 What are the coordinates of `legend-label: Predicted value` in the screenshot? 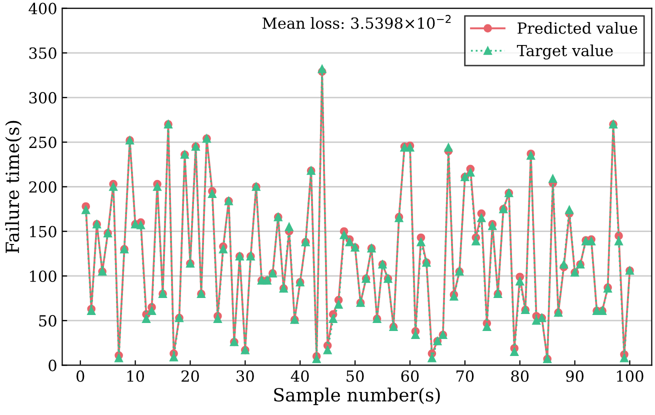 It's located at (578, 28).